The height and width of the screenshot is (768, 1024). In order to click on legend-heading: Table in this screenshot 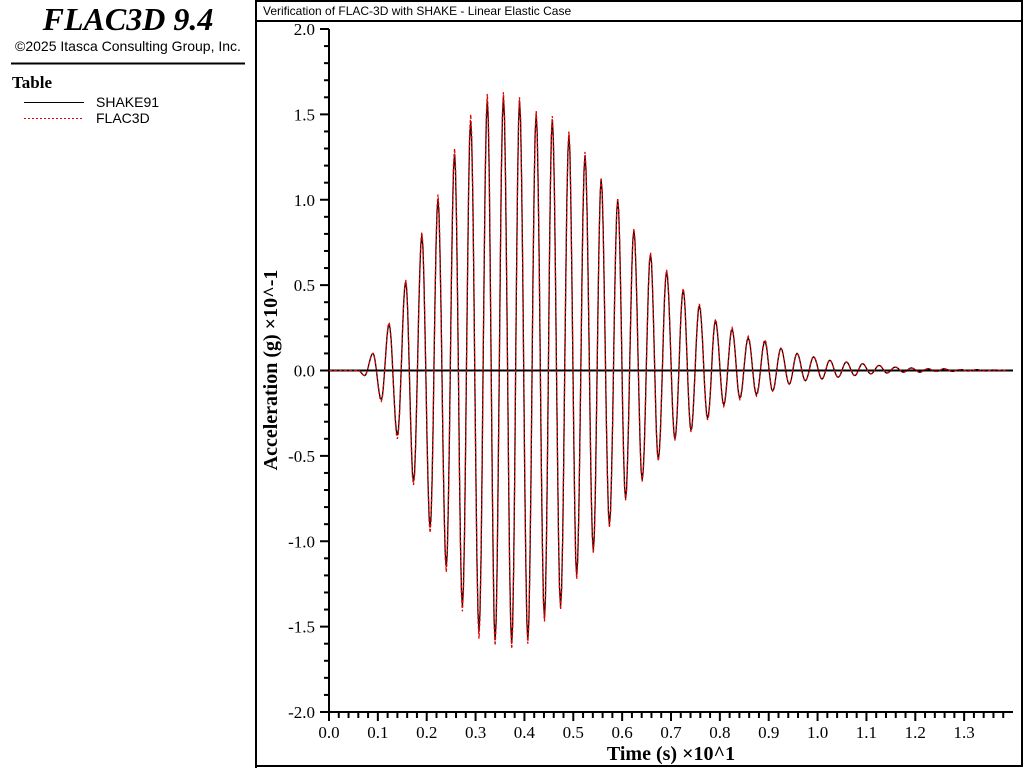, I will do `click(32, 82)`.